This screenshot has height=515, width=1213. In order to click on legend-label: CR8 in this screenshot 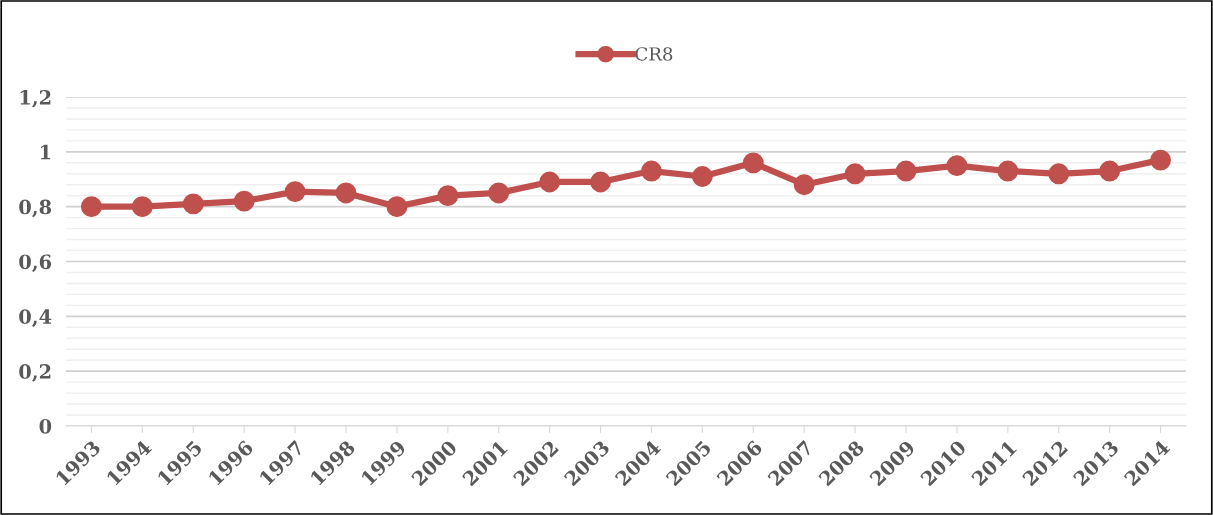, I will do `click(654, 54)`.